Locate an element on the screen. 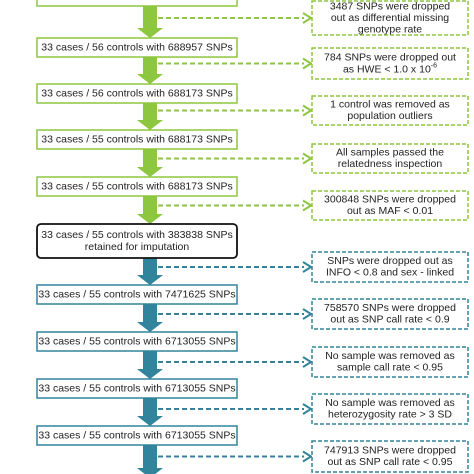  filter-text: out as SNP call rate < 0.95 is located at coordinates (389, 462).